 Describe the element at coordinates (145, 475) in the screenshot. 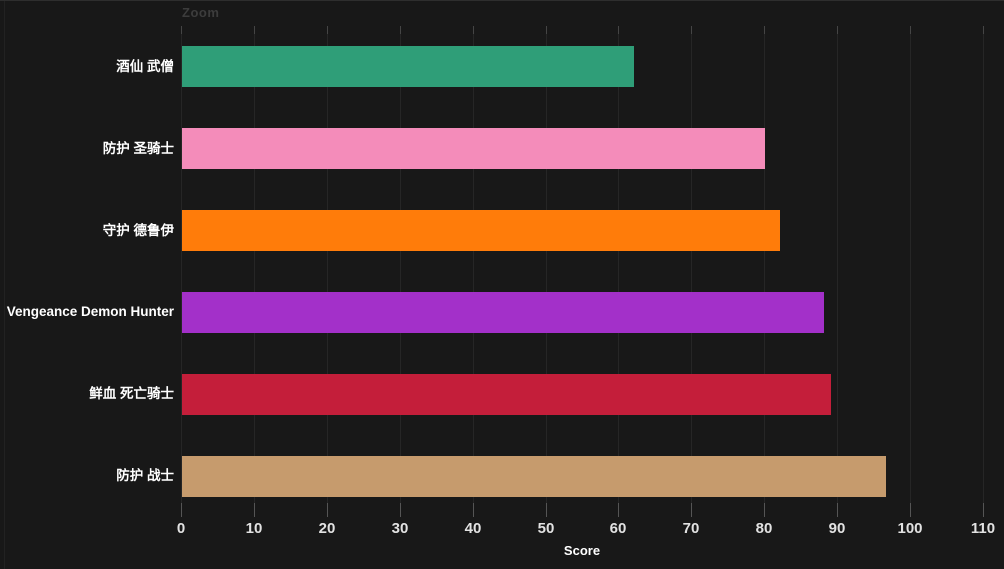

I see `category-label-5: 防护 战士` at that location.